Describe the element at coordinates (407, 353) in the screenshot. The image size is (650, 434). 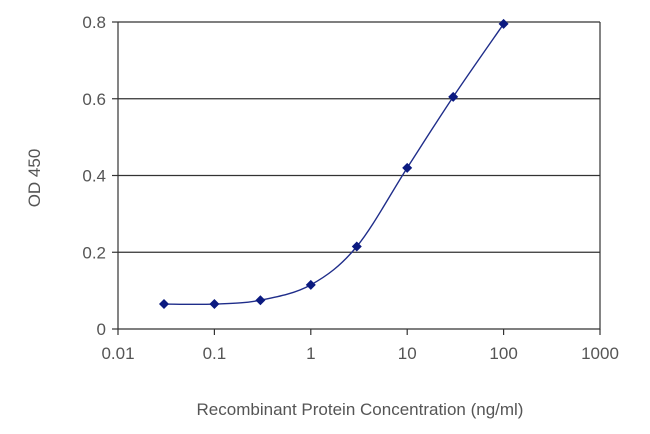
I see `x-tick-label: 10` at that location.